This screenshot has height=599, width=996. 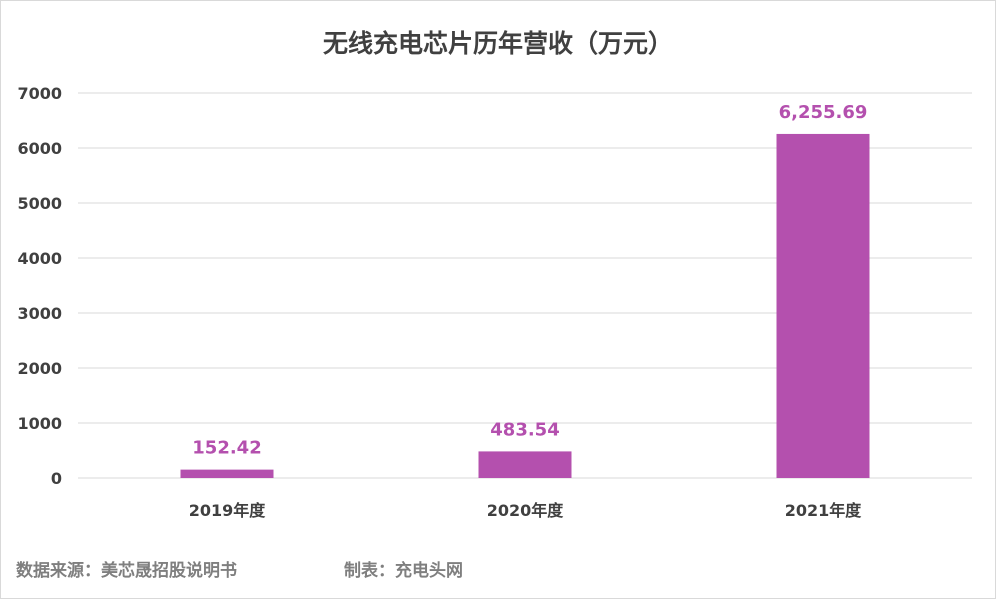 What do you see at coordinates (56, 478) in the screenshot?
I see `y-tick-label: 0` at bounding box center [56, 478].